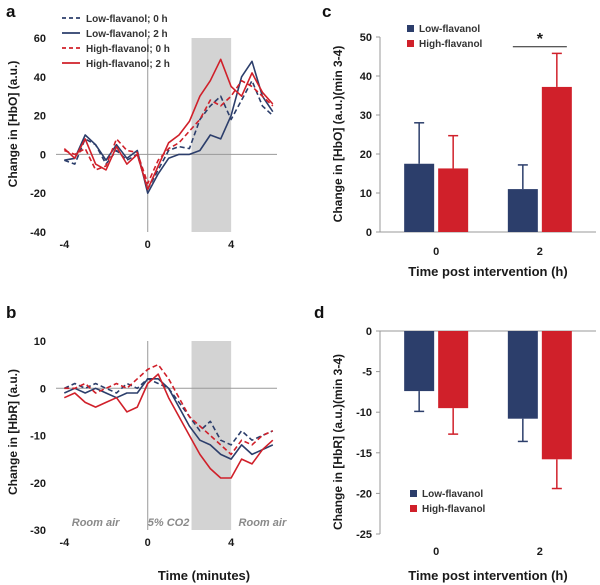 This screenshot has height=585, width=600. I want to click on panel-a-y-tick-label: -20, so click(38, 194).